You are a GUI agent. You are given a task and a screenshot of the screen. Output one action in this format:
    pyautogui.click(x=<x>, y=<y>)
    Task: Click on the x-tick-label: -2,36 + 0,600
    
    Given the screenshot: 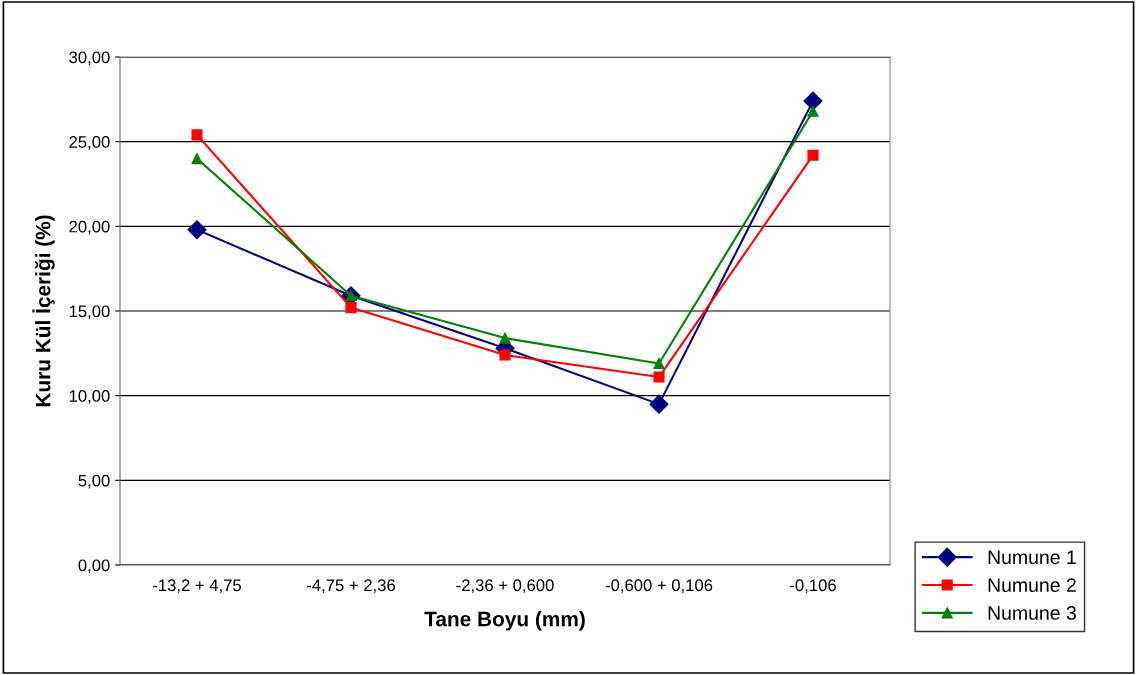 What is the action you would take?
    pyautogui.click(x=505, y=586)
    